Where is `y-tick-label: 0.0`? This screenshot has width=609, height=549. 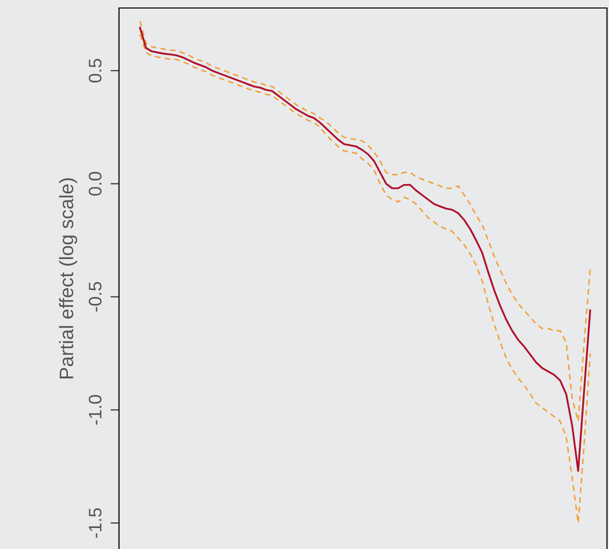
y-tick-label: 0.0 is located at coordinates (95, 184).